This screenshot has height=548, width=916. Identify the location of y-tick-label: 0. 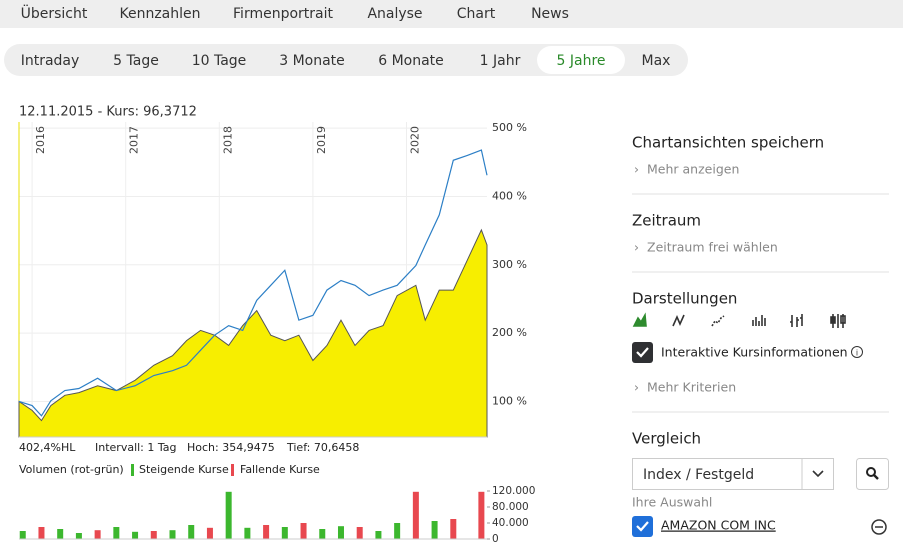
(495, 538).